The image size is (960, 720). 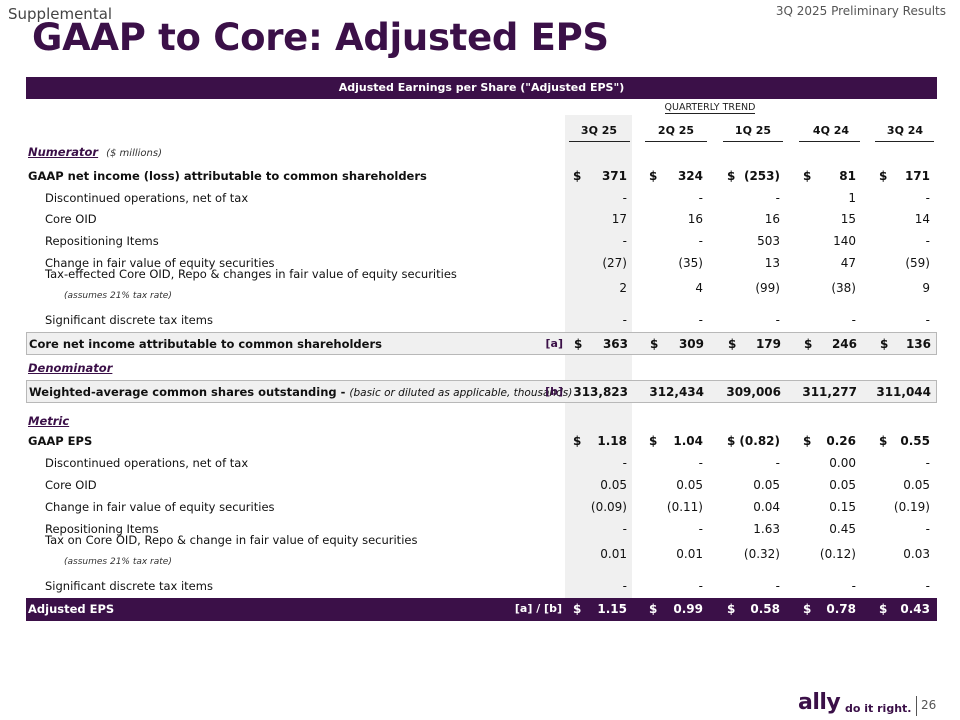 I want to click on page-divider, so click(x=916, y=706).